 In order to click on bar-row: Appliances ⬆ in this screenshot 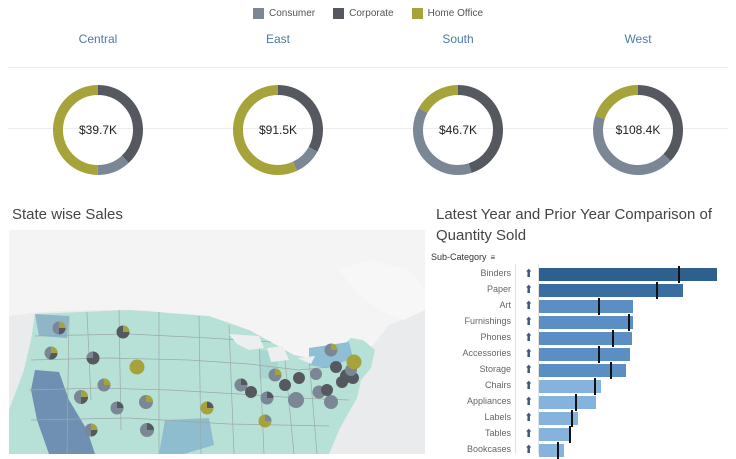, I will do `click(576, 402)`.